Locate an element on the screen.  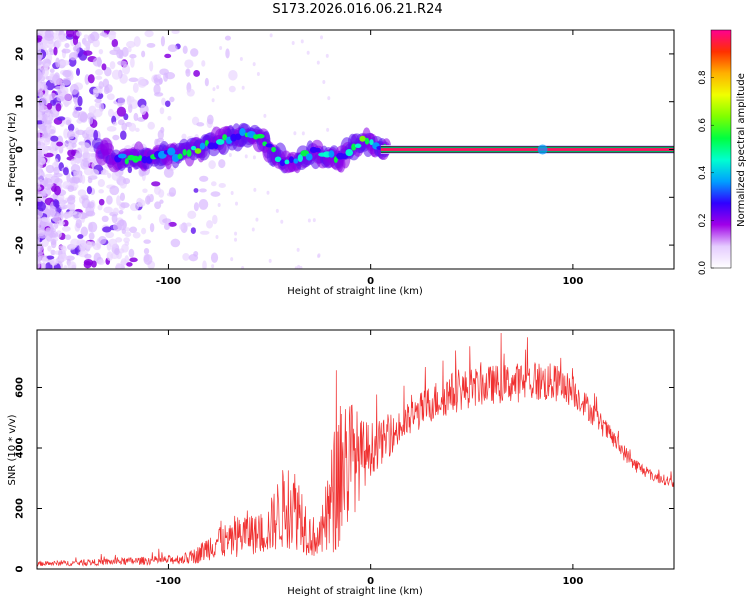
colorbar-tick-label: 0.6 is located at coordinates (703, 125).